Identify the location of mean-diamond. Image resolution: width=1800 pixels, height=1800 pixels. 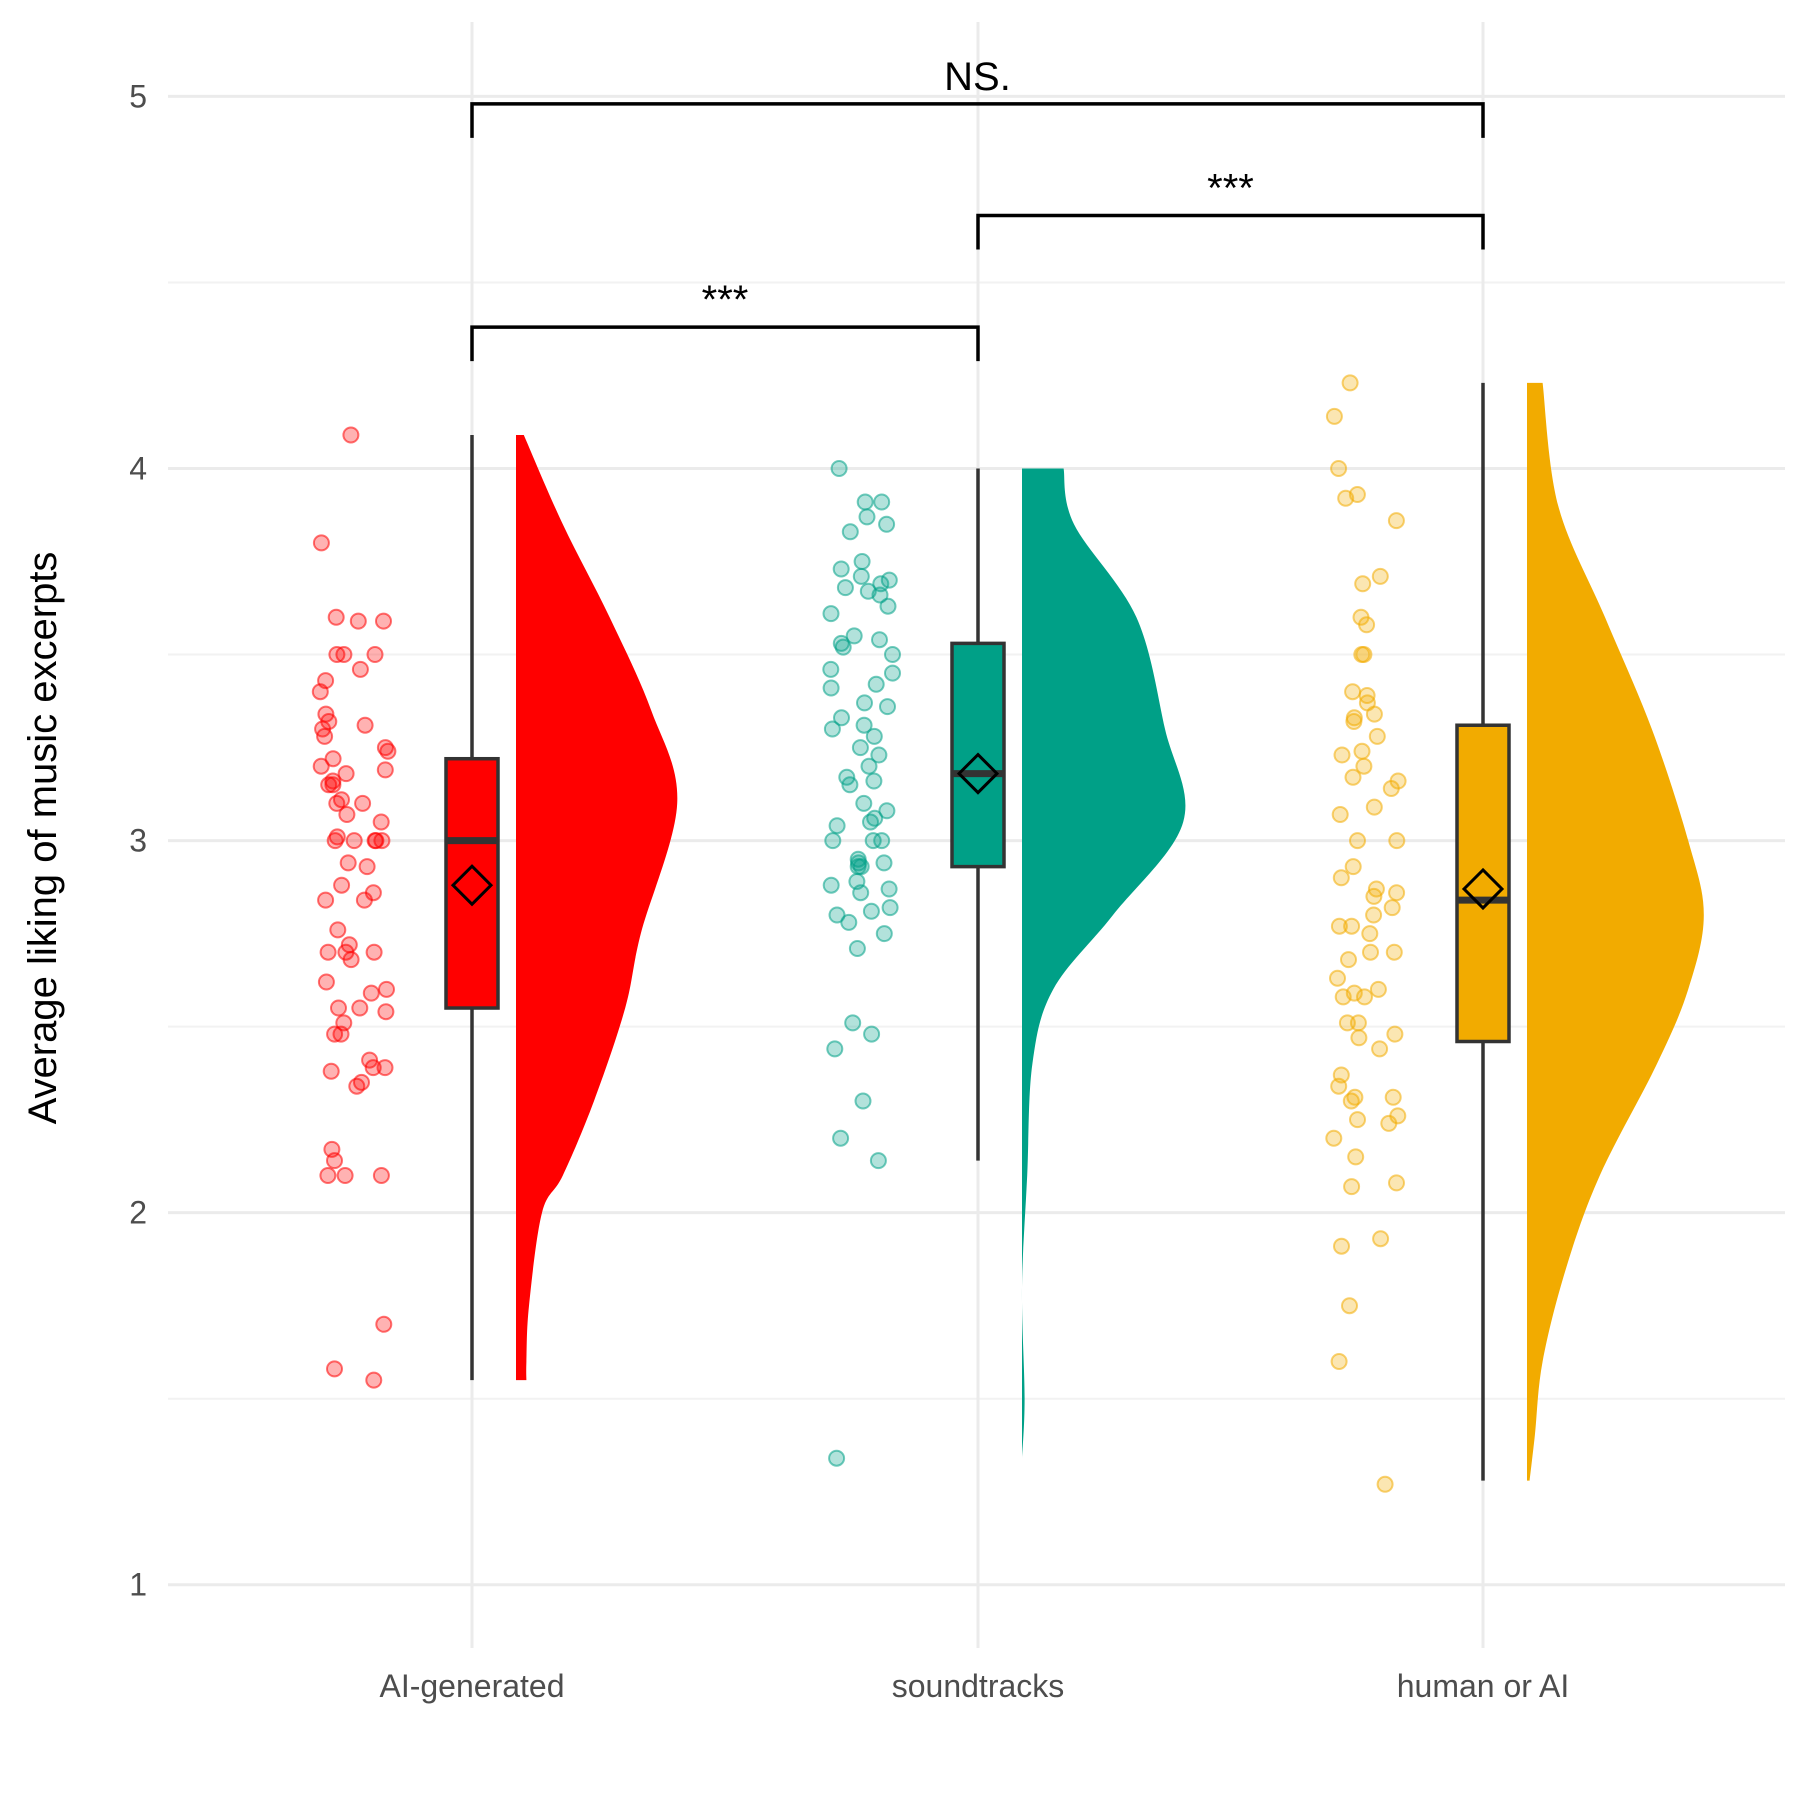
(1483, 889).